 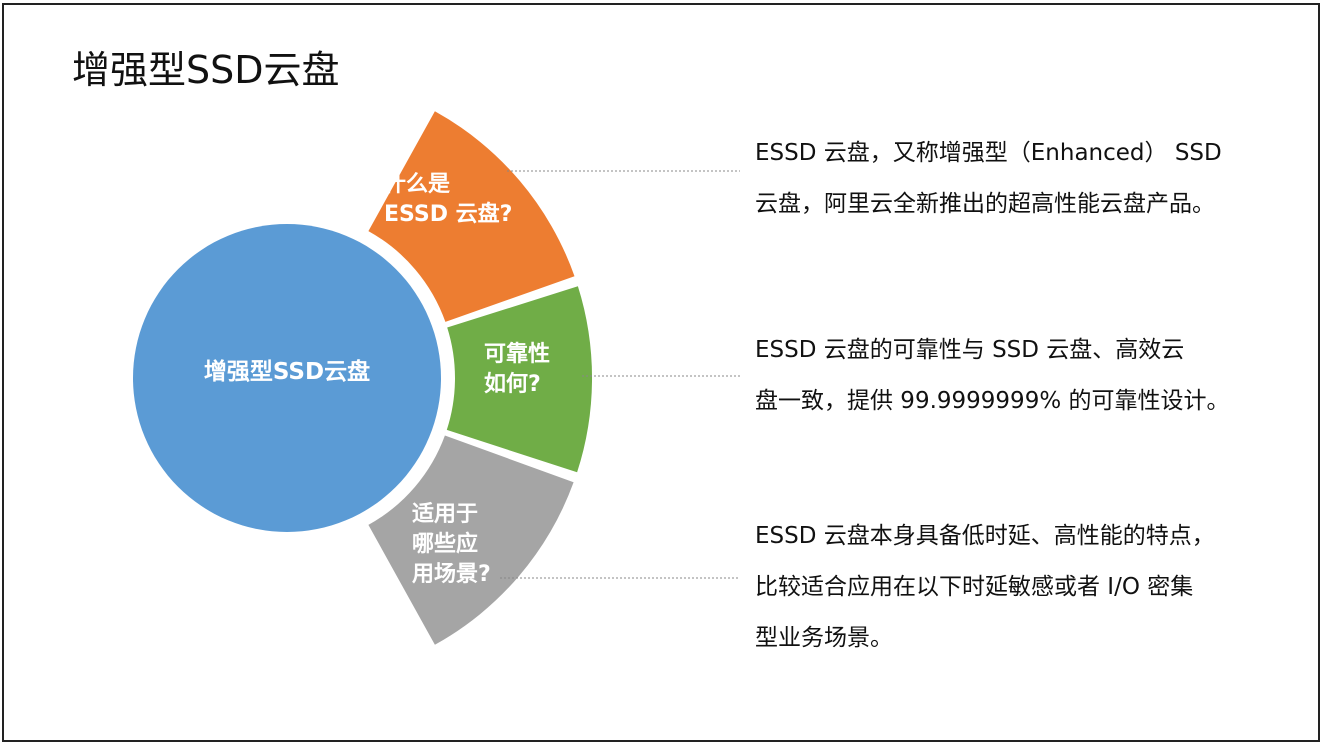 What do you see at coordinates (448, 215) in the screenshot?
I see `segment-label-line: ESSD 云盘?` at bounding box center [448, 215].